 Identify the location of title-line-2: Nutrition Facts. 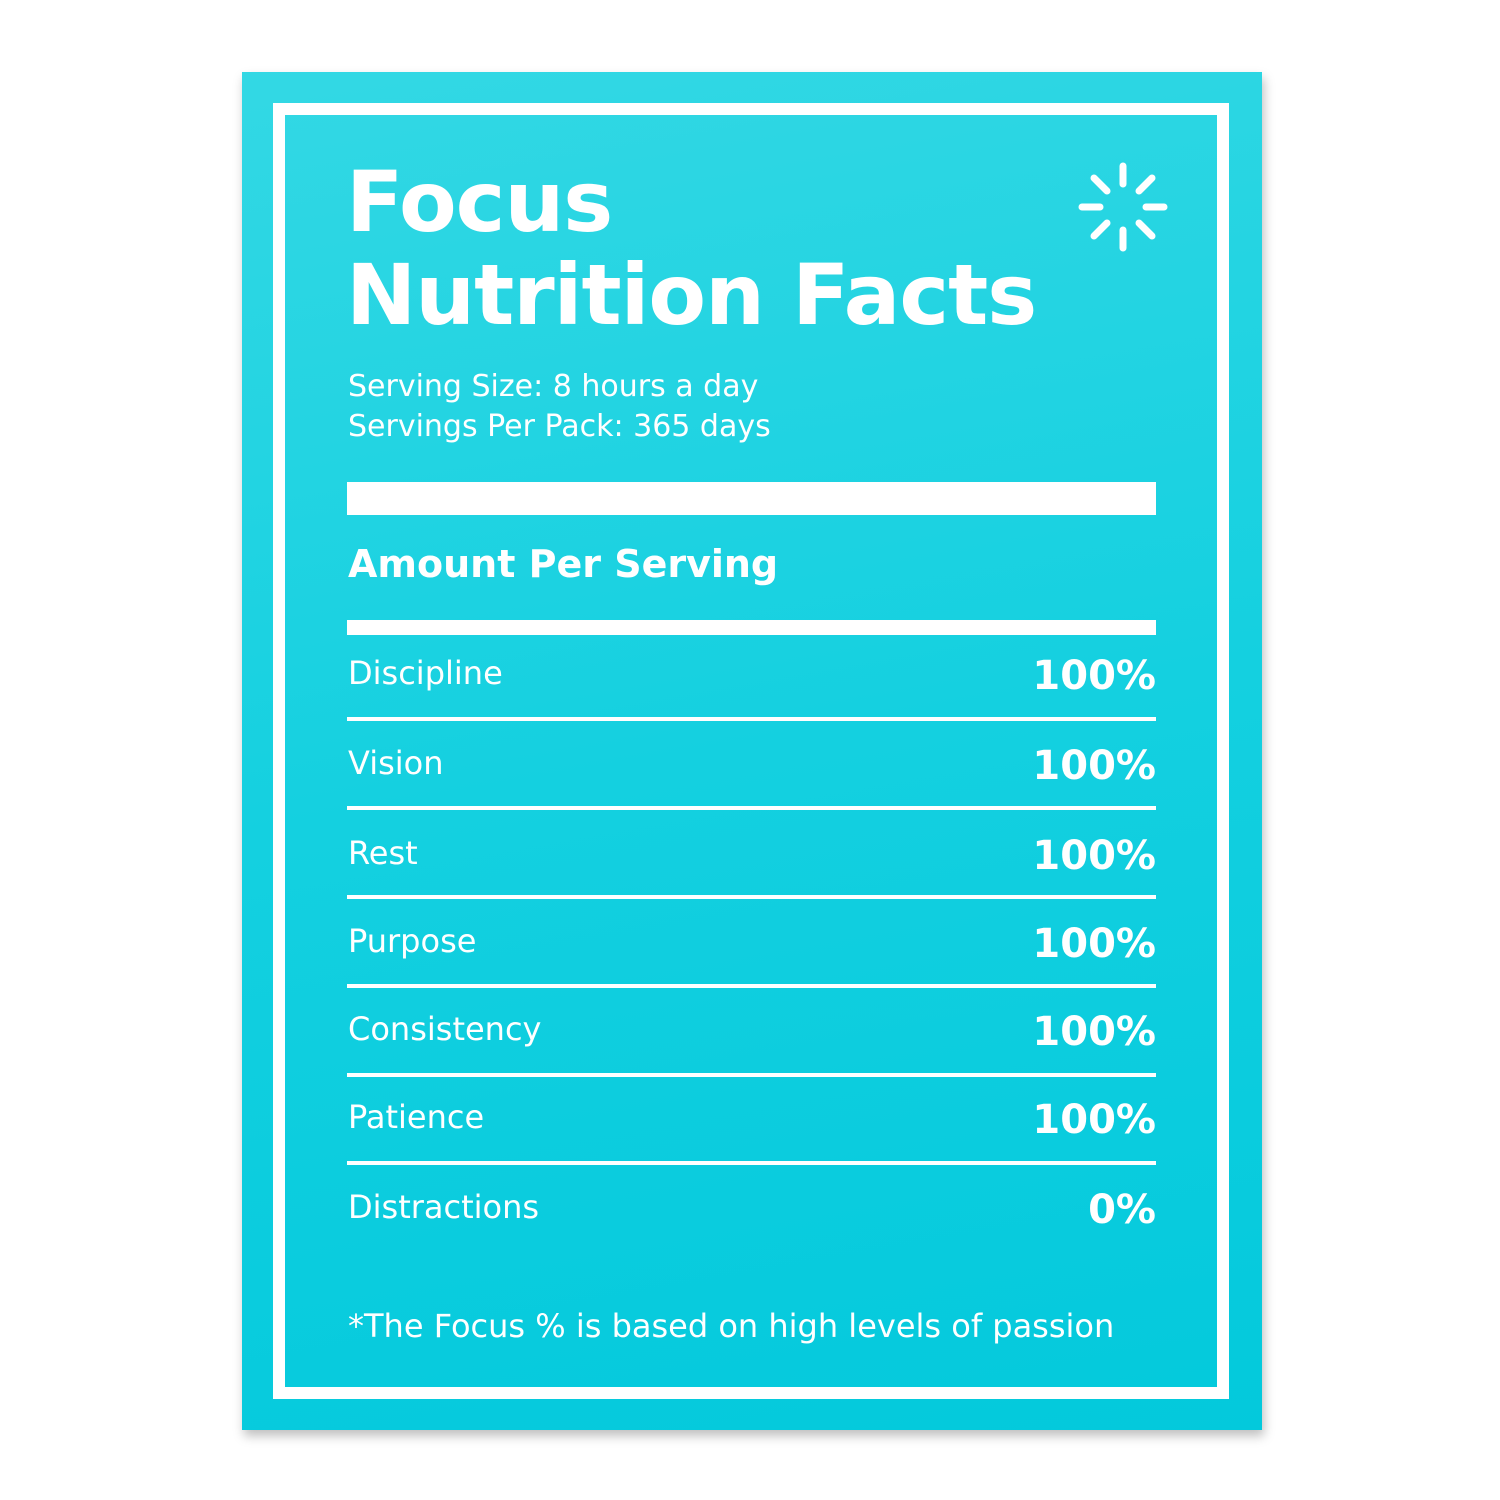
(691, 295).